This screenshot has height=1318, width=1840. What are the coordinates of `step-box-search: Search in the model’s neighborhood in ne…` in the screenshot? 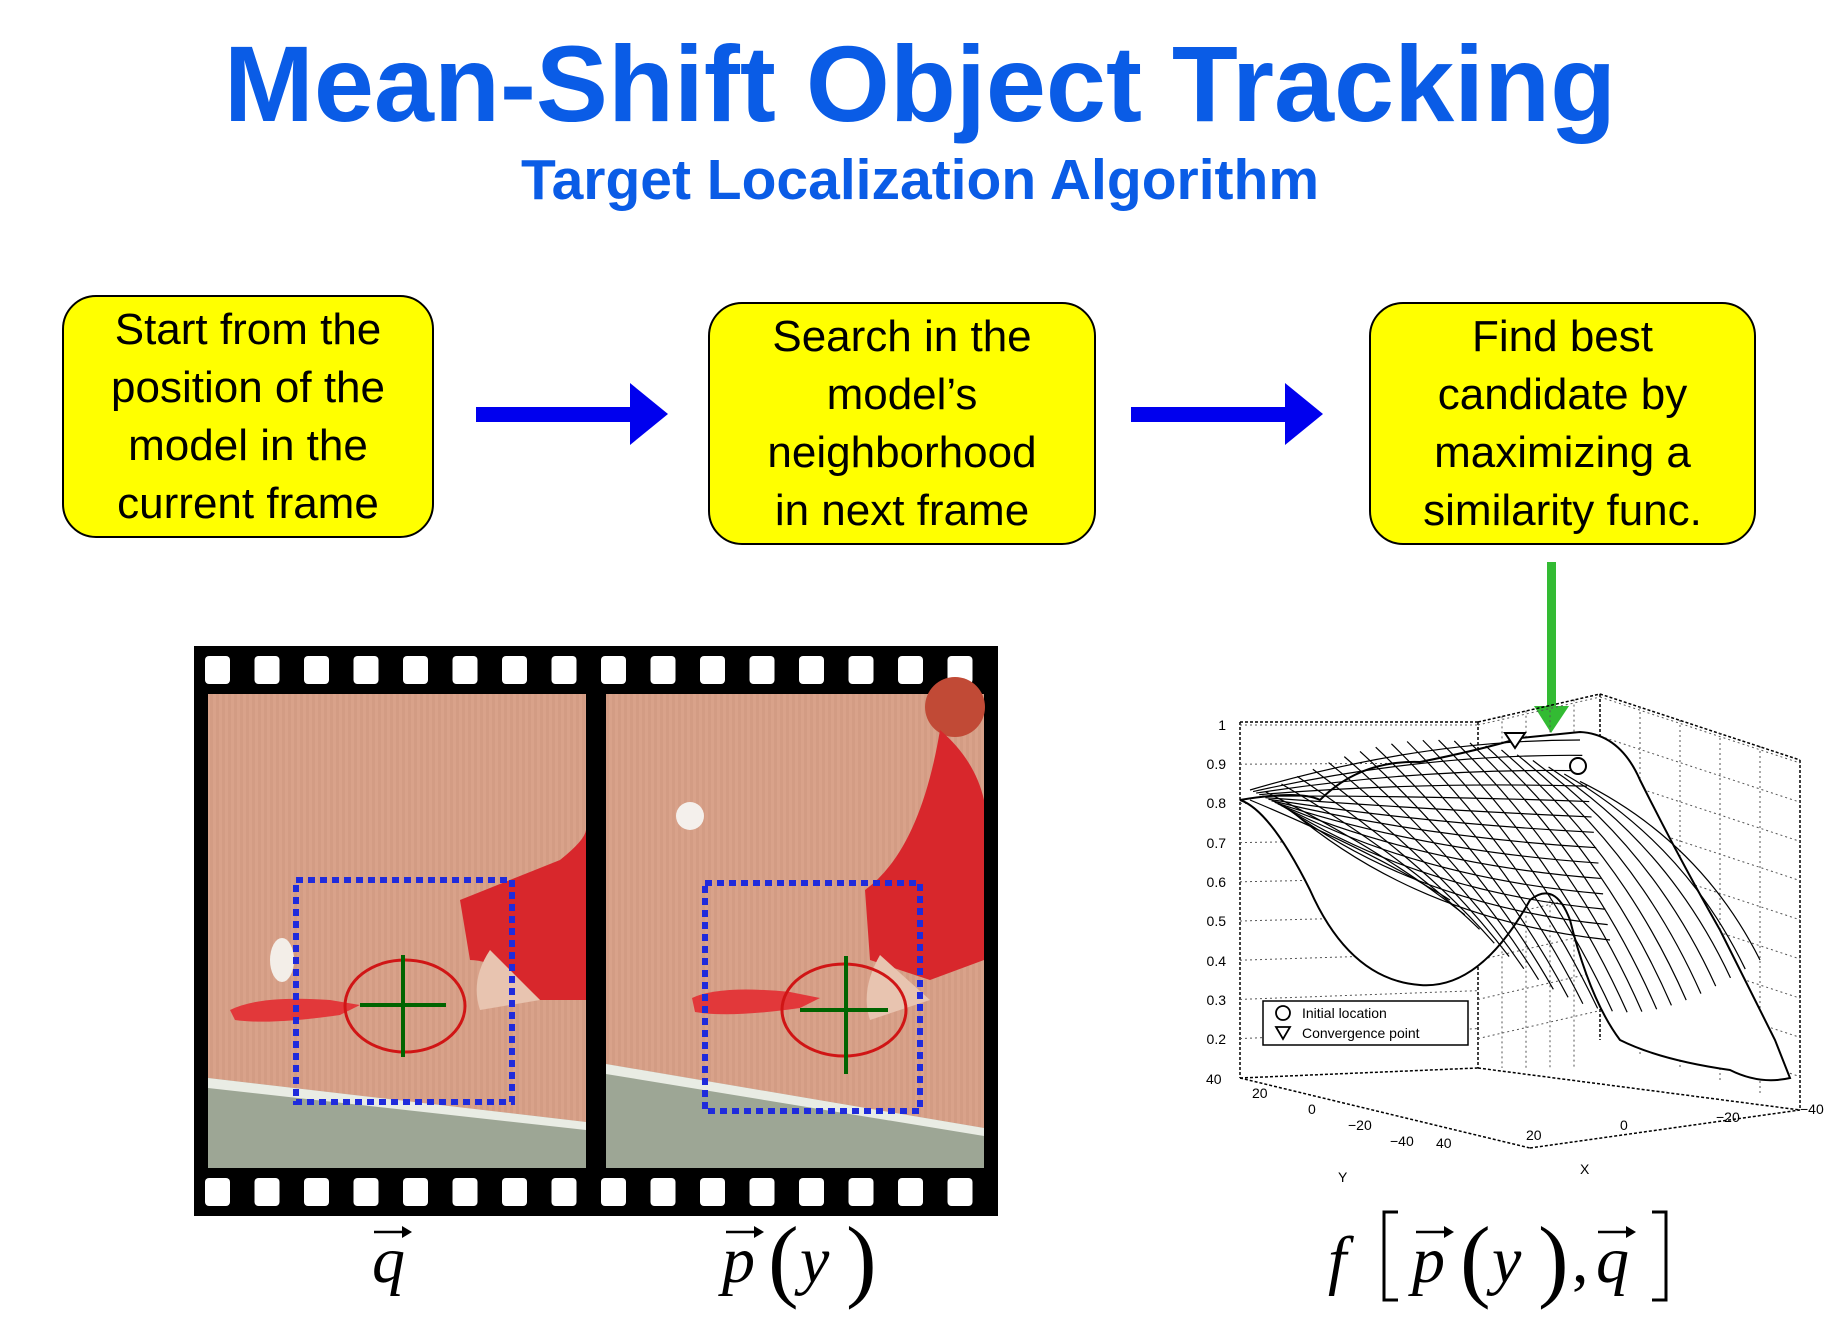 It's located at (902, 423).